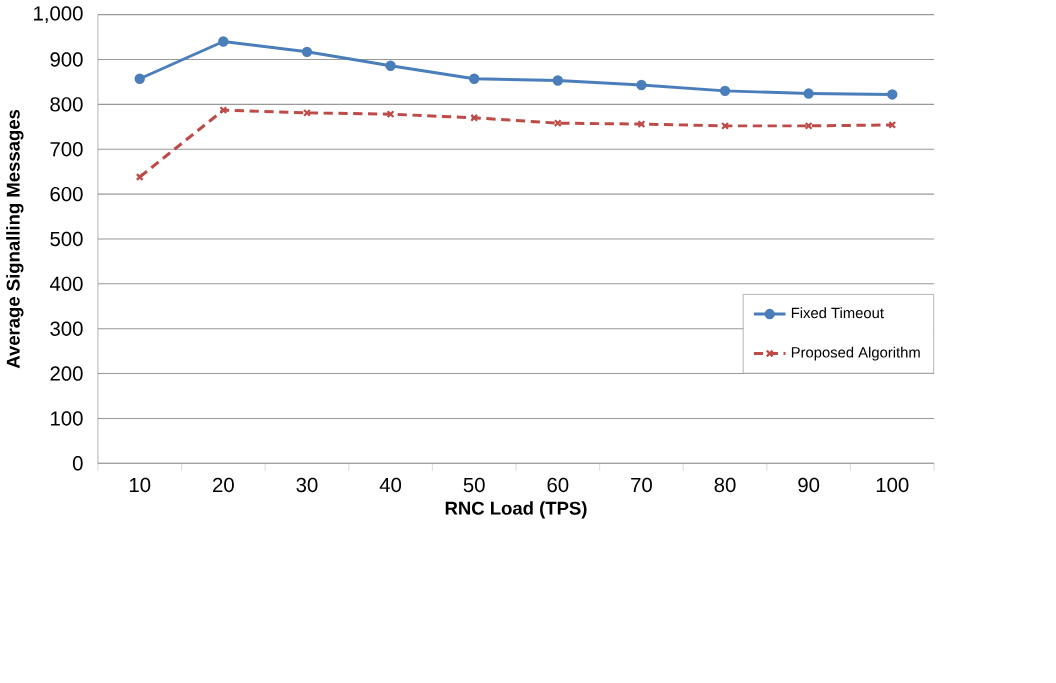 This screenshot has width=1056, height=683. What do you see at coordinates (558, 485) in the screenshot?
I see `x-tick-label: 60` at bounding box center [558, 485].